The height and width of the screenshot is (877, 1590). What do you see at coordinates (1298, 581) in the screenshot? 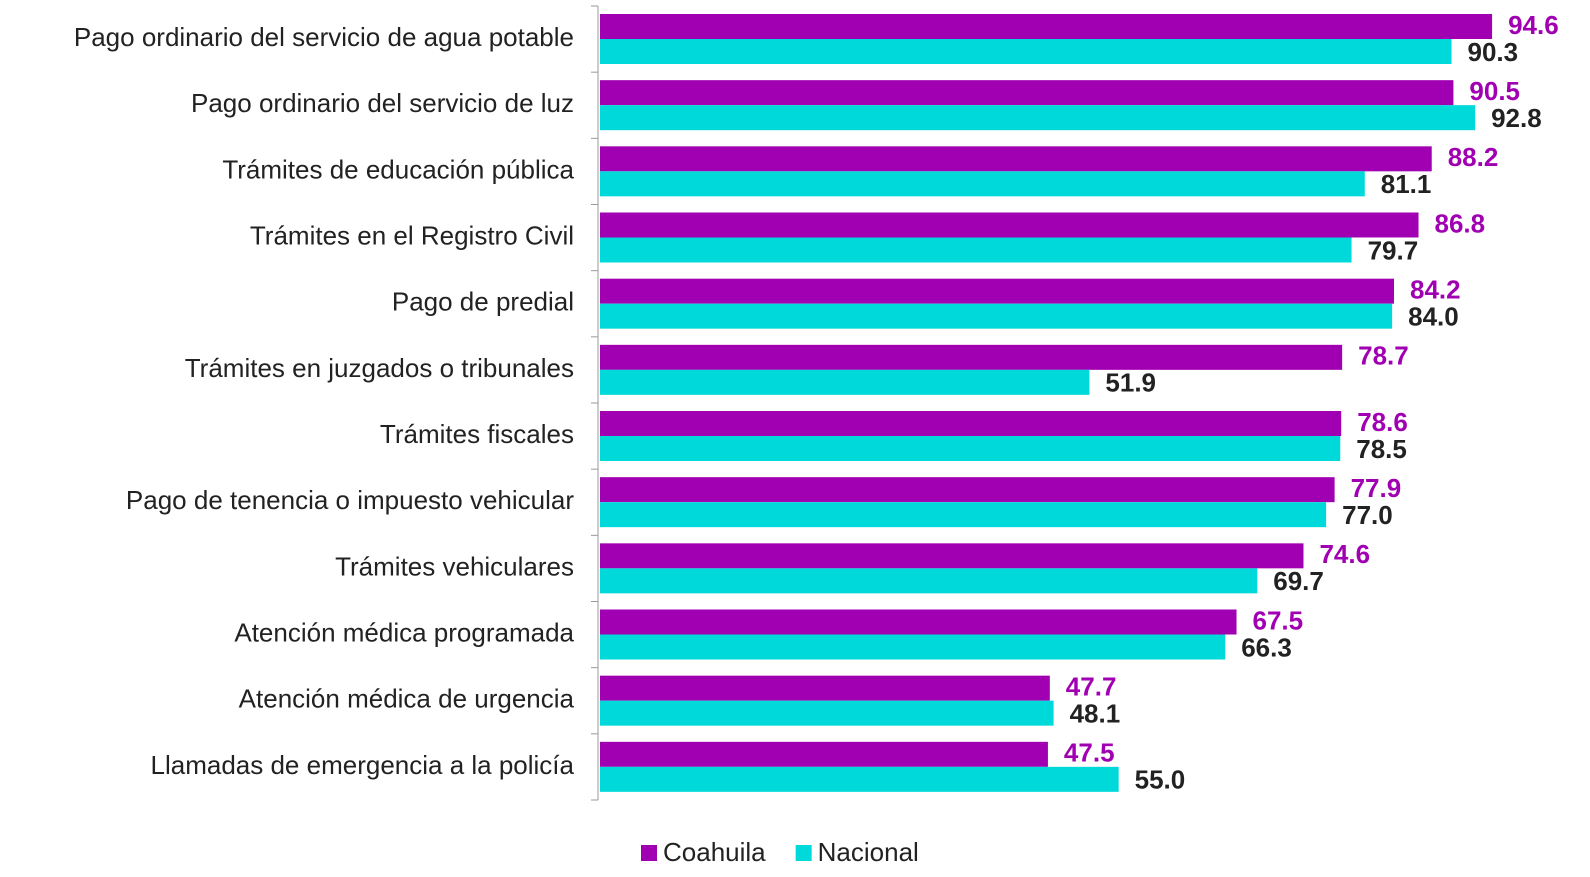
I see `value-label: 69.7` at bounding box center [1298, 581].